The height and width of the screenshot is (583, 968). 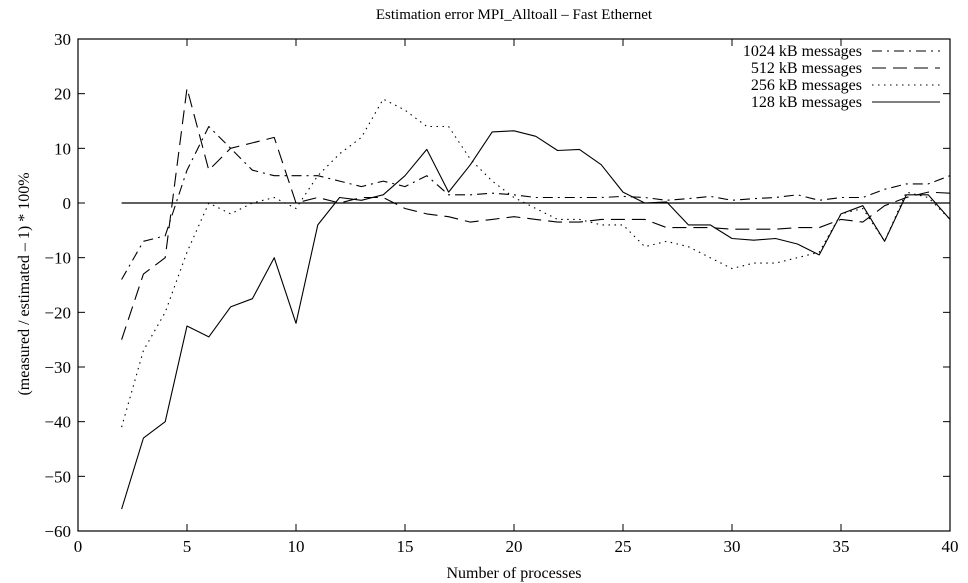 What do you see at coordinates (623, 546) in the screenshot?
I see `x-tick-label: 25` at bounding box center [623, 546].